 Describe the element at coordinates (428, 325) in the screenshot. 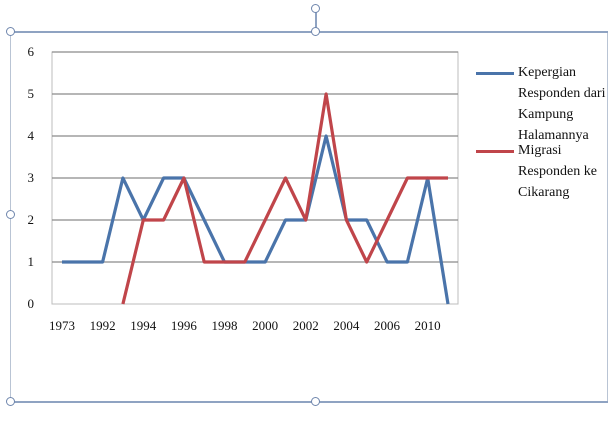

I see `x-tick-label: 2010` at that location.